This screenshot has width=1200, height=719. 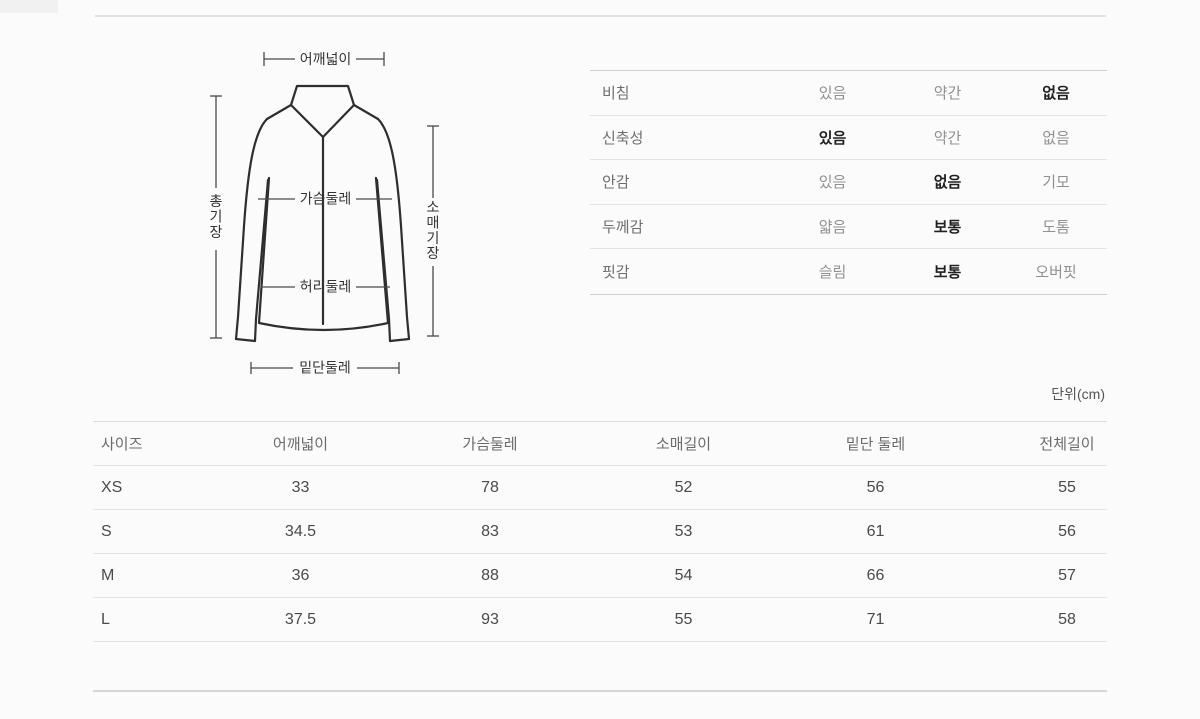 What do you see at coordinates (122, 444) in the screenshot?
I see `header-cell-size: 사이즈` at bounding box center [122, 444].